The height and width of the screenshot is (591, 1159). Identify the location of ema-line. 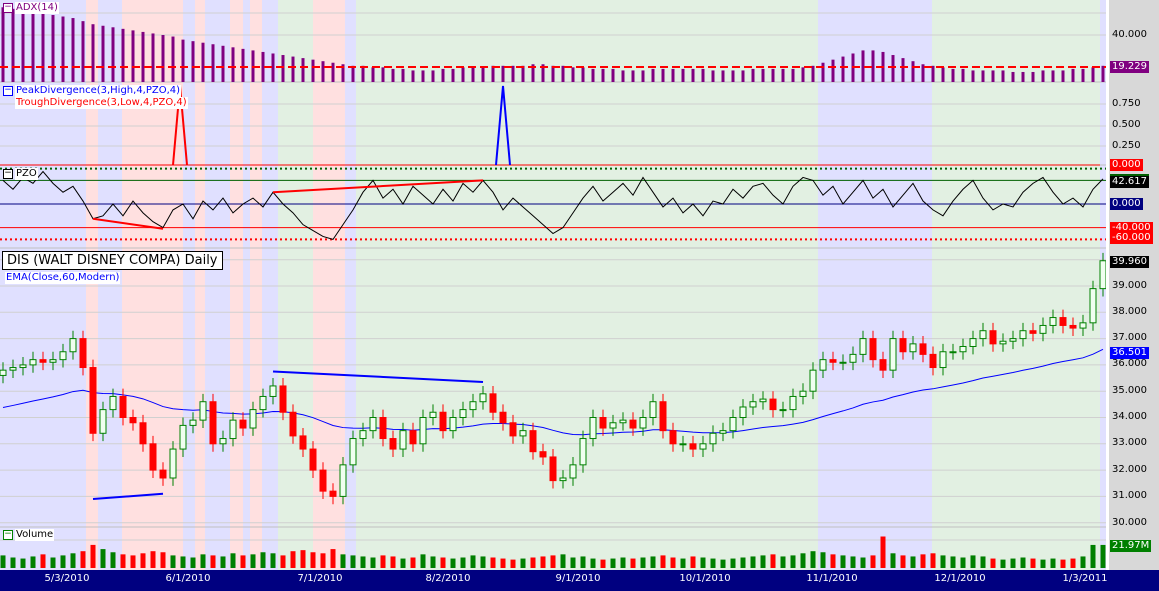
(553, 392).